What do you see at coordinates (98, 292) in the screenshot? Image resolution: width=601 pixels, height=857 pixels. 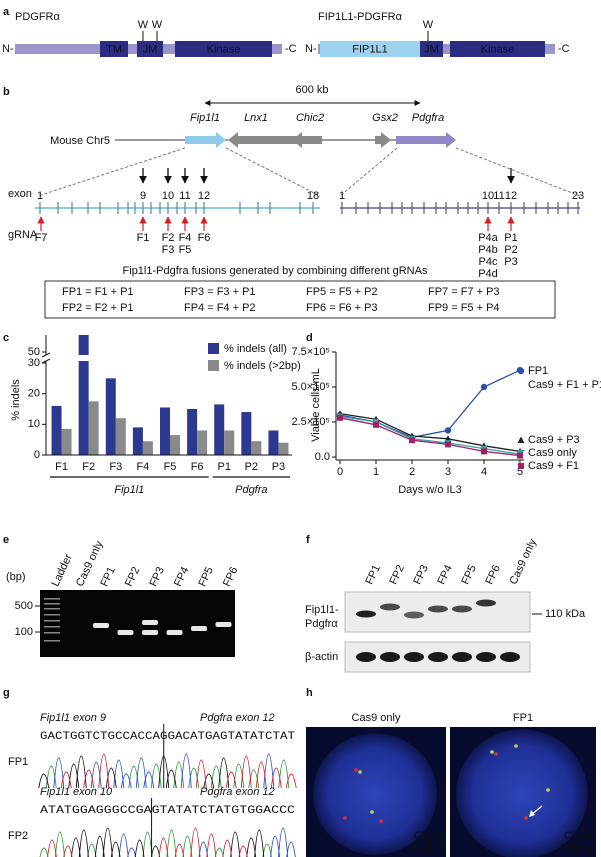 I see `fusion-entry: FP1 = F1 + P1` at bounding box center [98, 292].